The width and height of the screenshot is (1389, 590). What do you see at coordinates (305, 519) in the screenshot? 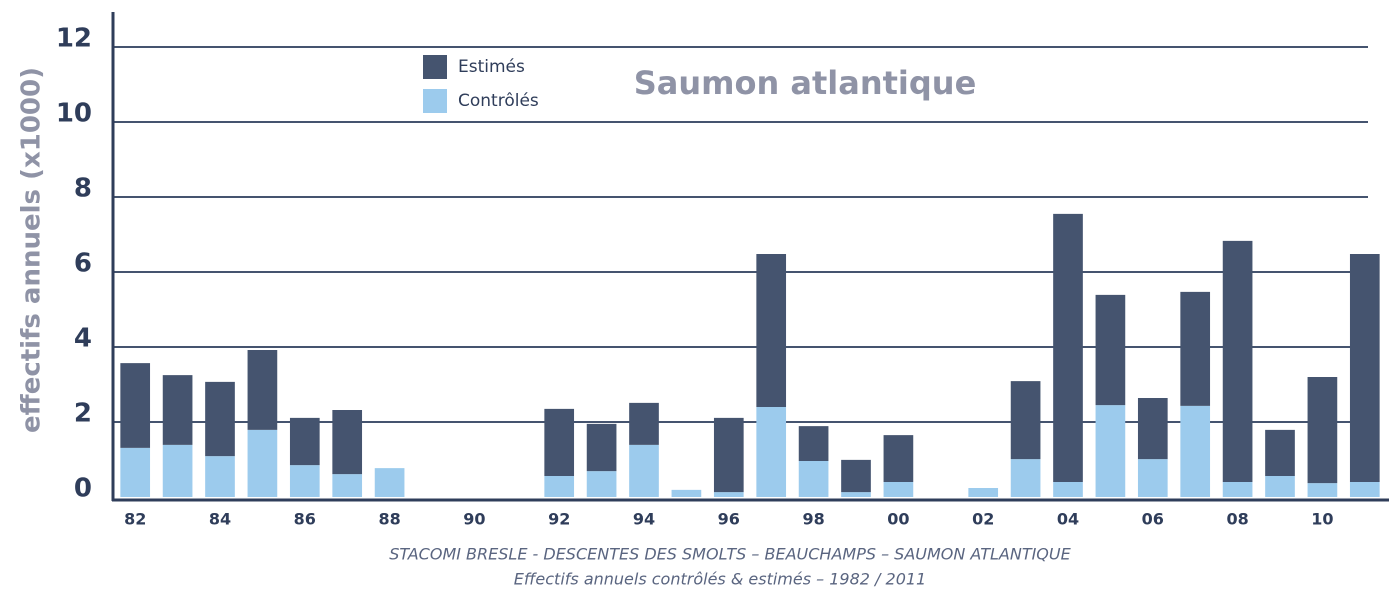
I see `x-tick-label: 86` at bounding box center [305, 519].